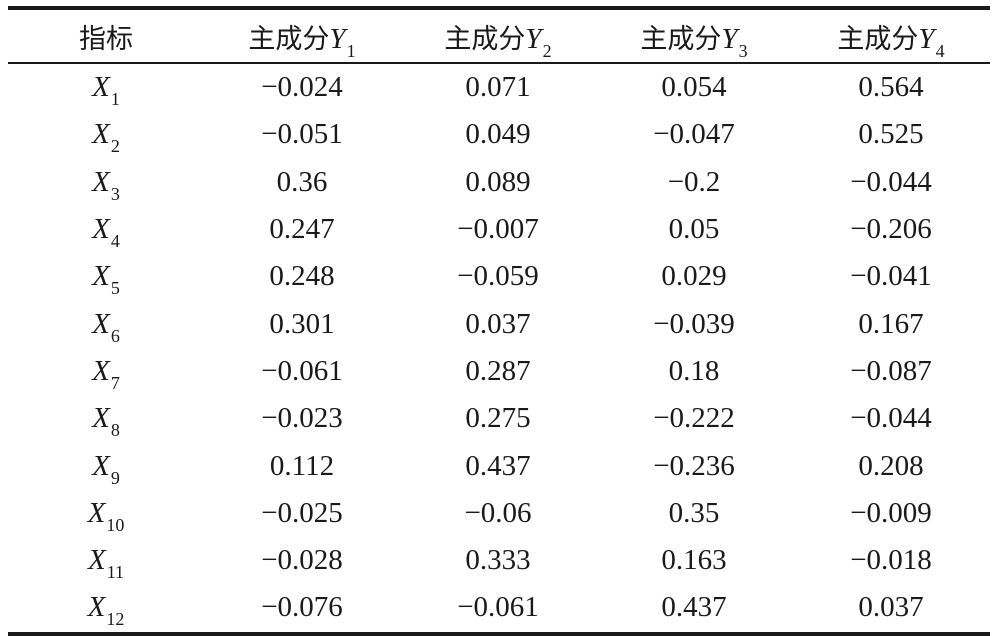 This screenshot has height=636, width=998. I want to click on loading-value-y3: −0.222, so click(694, 418).